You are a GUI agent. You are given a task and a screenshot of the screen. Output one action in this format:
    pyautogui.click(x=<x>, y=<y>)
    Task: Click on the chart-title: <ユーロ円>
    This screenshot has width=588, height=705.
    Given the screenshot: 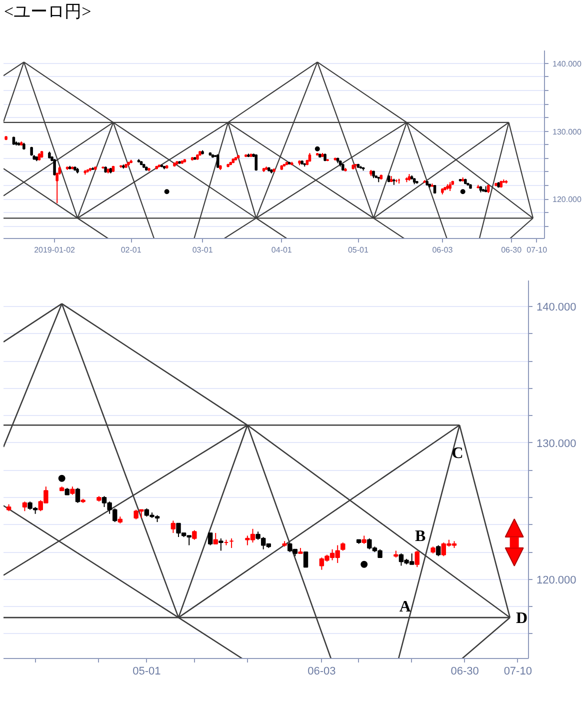 What is the action you would take?
    pyautogui.click(x=48, y=12)
    